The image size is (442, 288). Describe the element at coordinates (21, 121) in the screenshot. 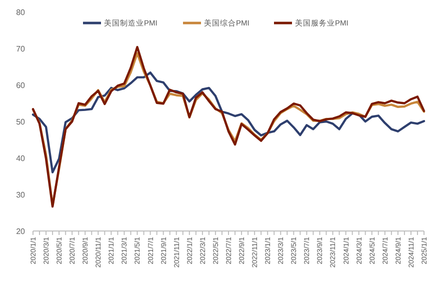

I see `y-tick-label: 50` at that location.